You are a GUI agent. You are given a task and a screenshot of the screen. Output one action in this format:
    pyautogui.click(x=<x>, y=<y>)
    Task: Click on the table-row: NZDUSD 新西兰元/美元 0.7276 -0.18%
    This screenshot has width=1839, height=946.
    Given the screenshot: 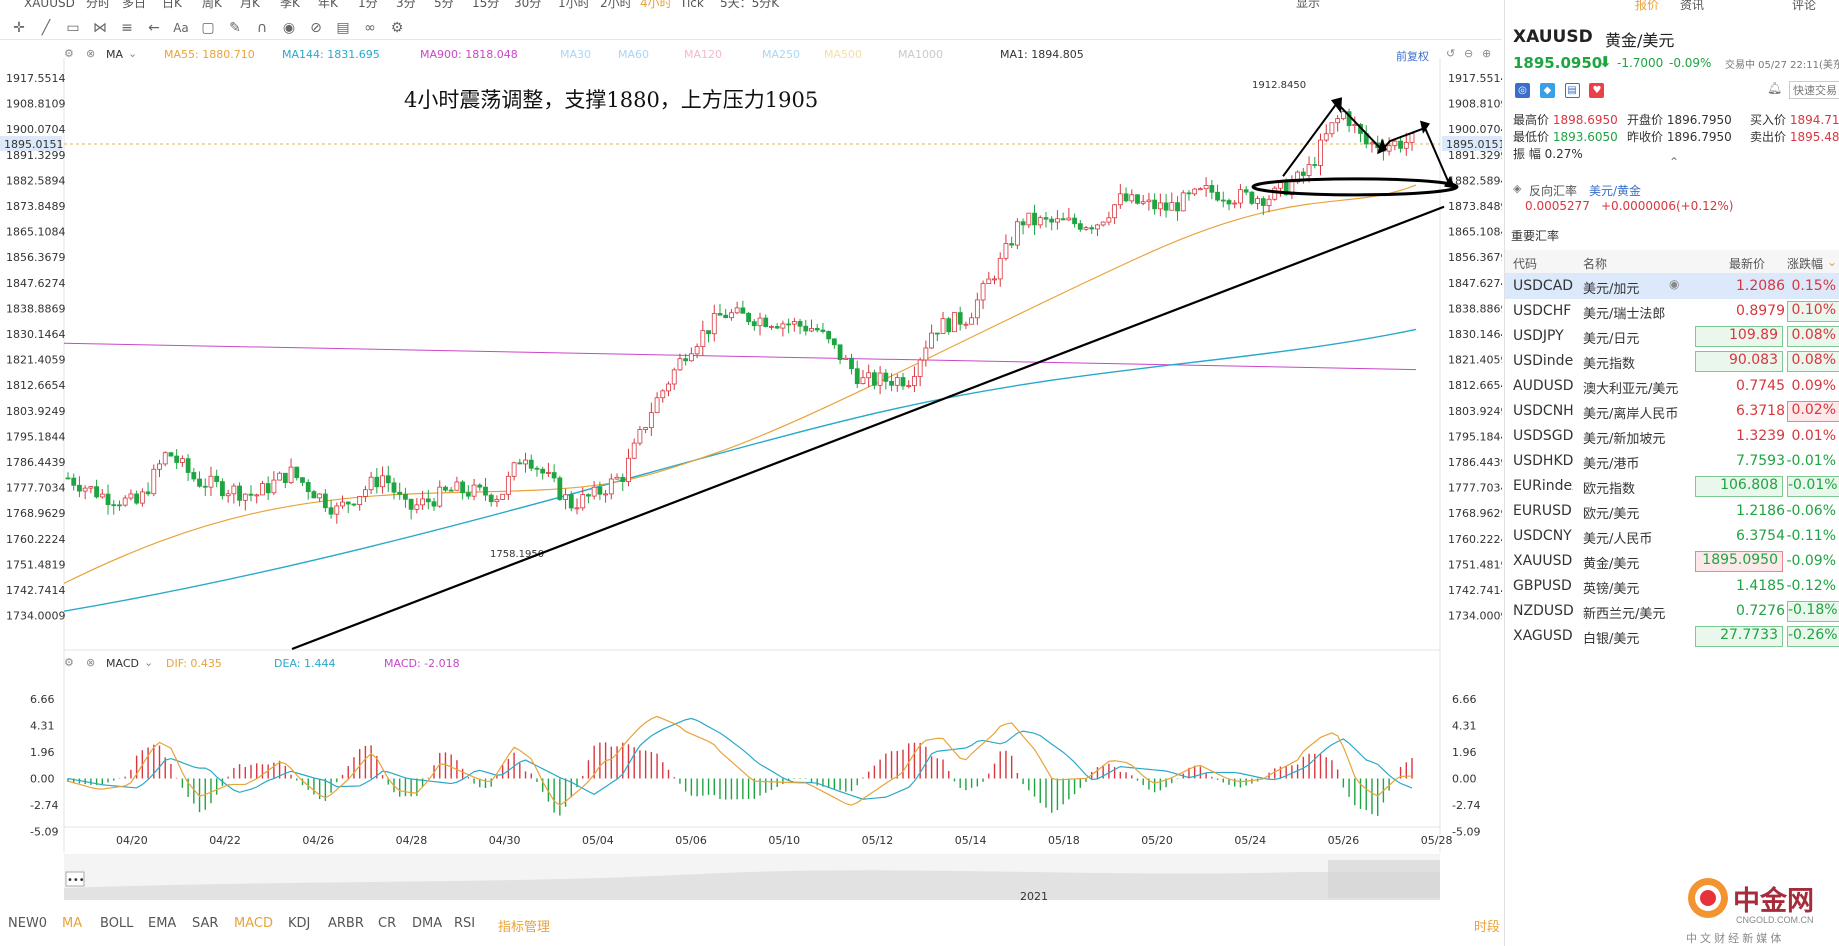 What is the action you would take?
    pyautogui.click(x=1672, y=611)
    